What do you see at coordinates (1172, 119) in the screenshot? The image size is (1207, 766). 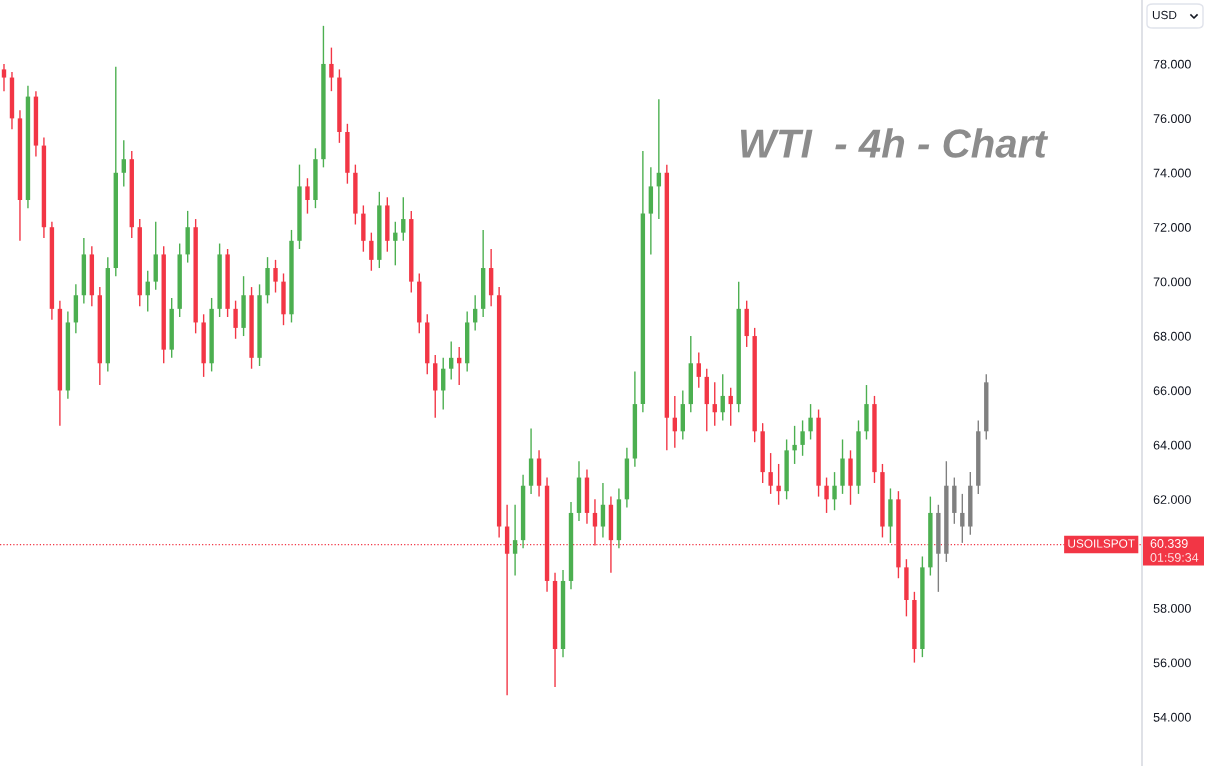 I see `y-tick-label: 76.000` at bounding box center [1172, 119].